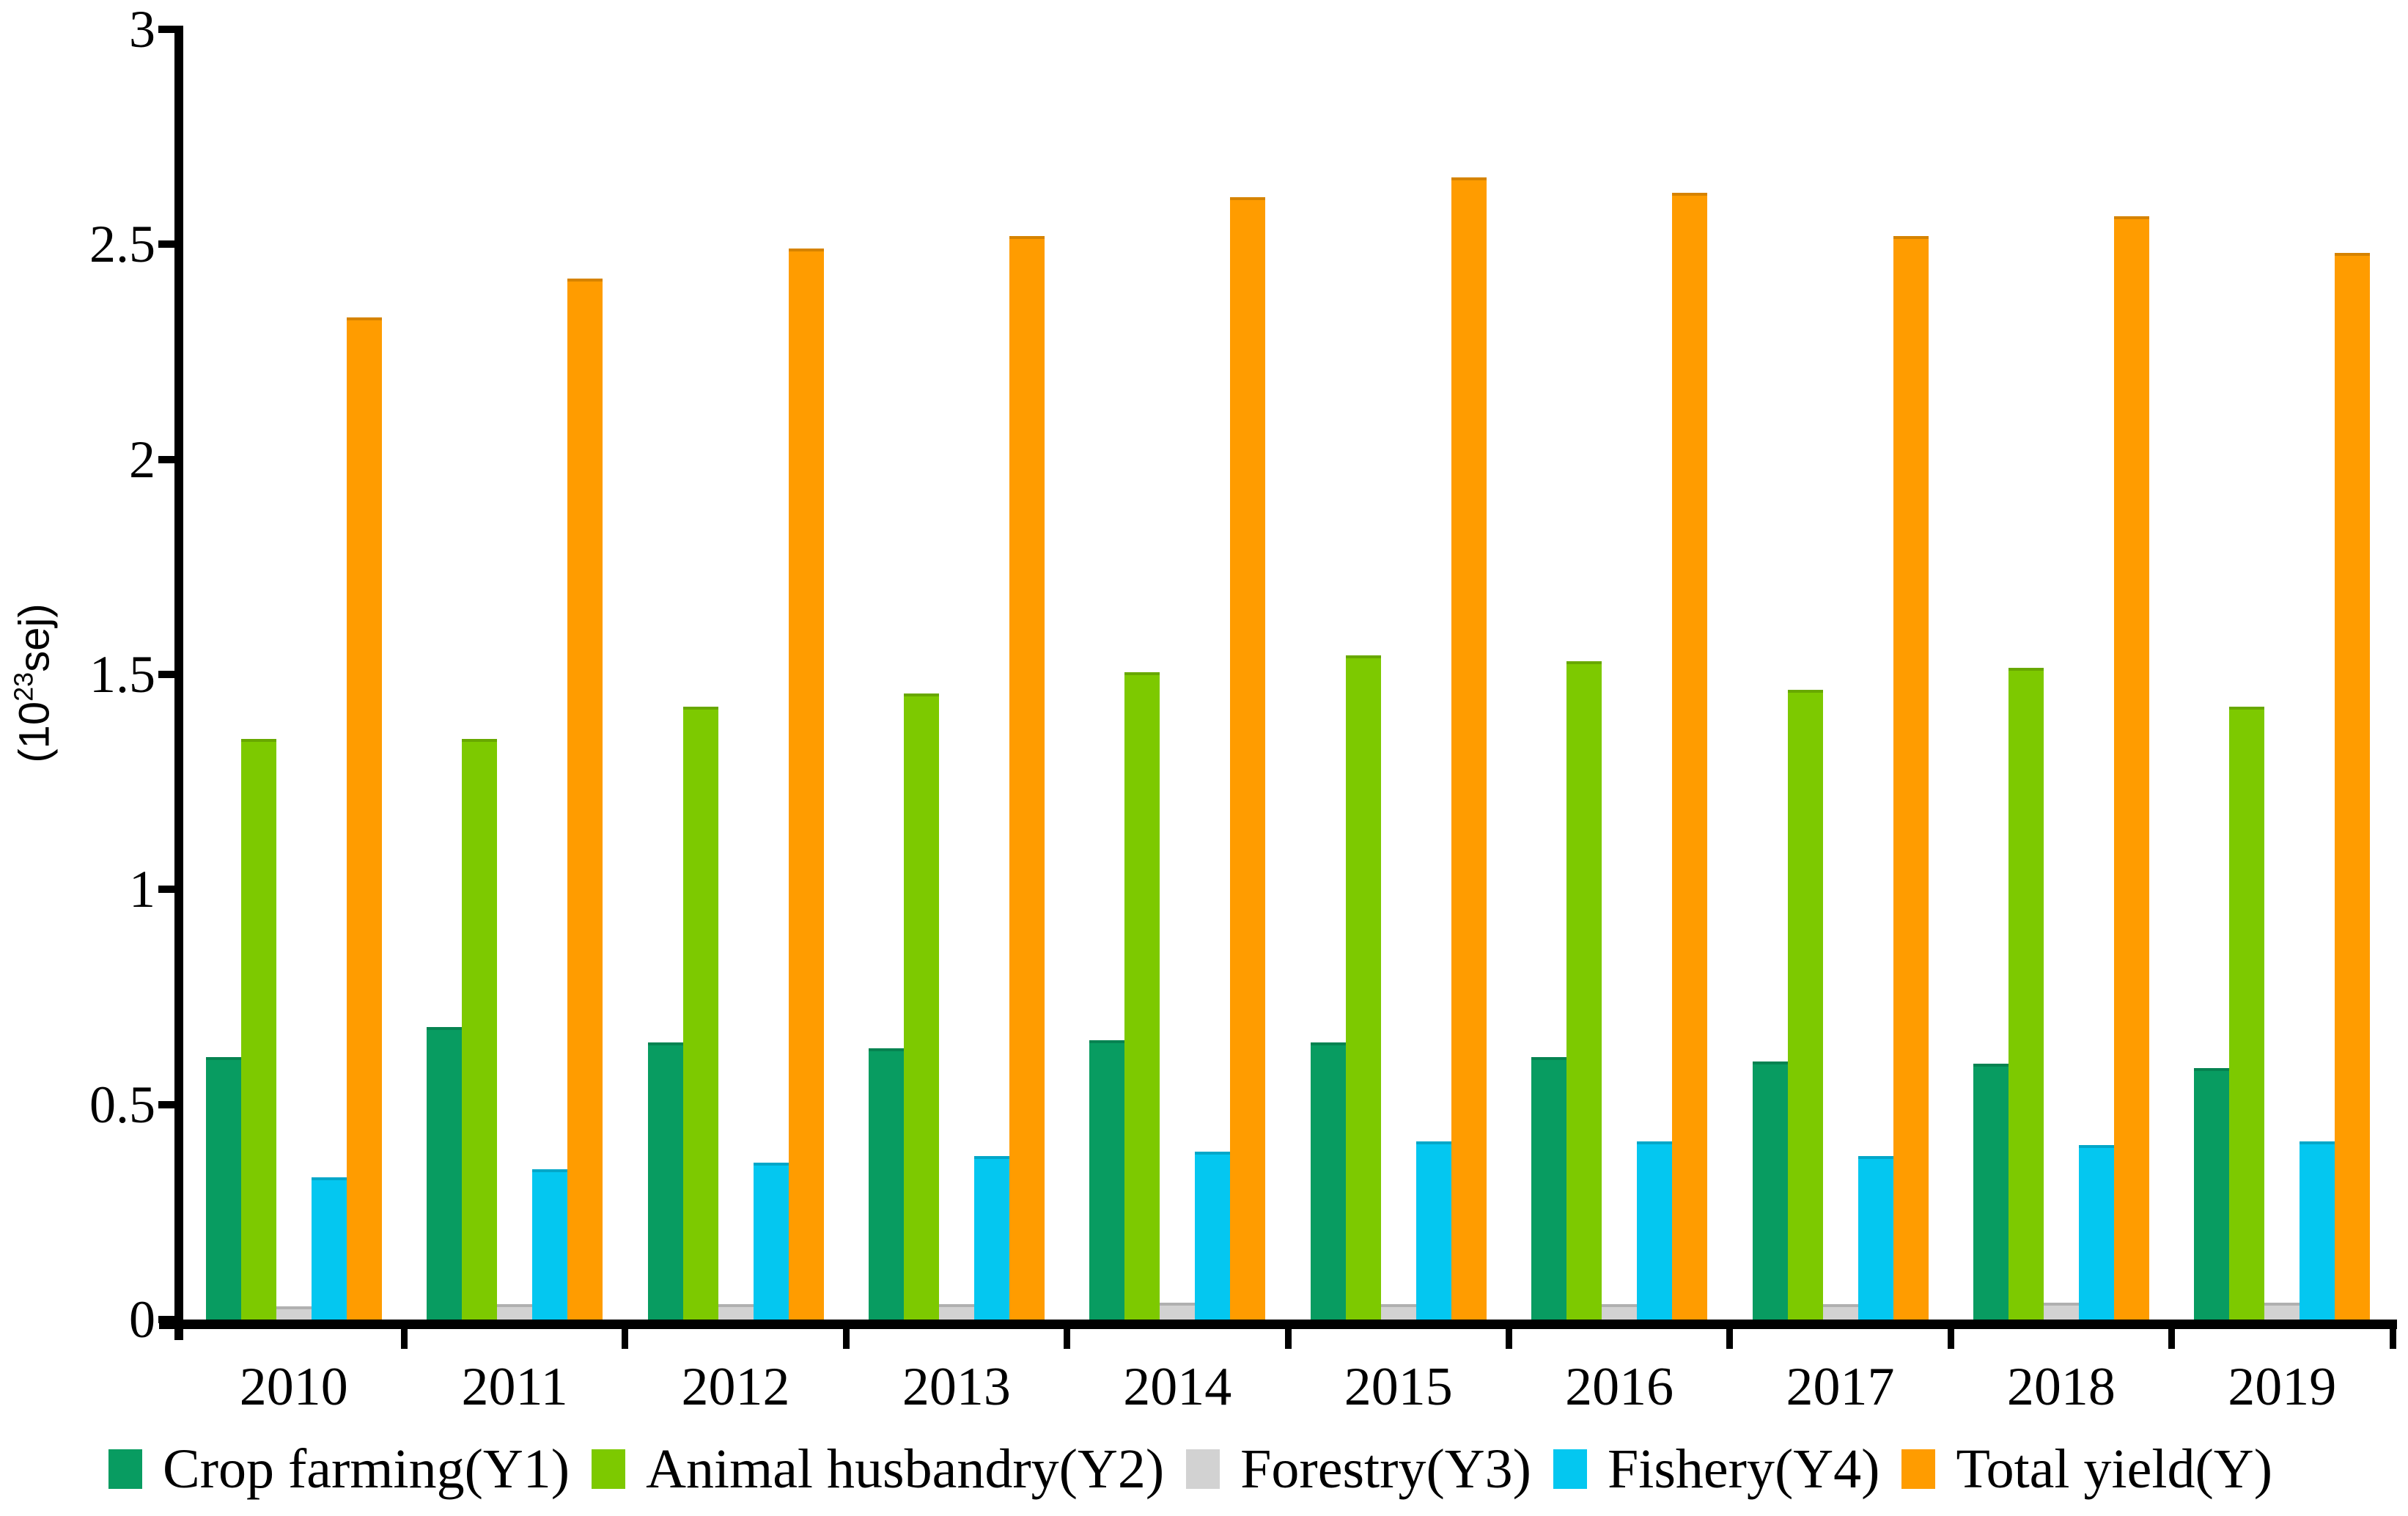  What do you see at coordinates (1620, 1312) in the screenshot?
I see `bar-forestry-2016` at bounding box center [1620, 1312].